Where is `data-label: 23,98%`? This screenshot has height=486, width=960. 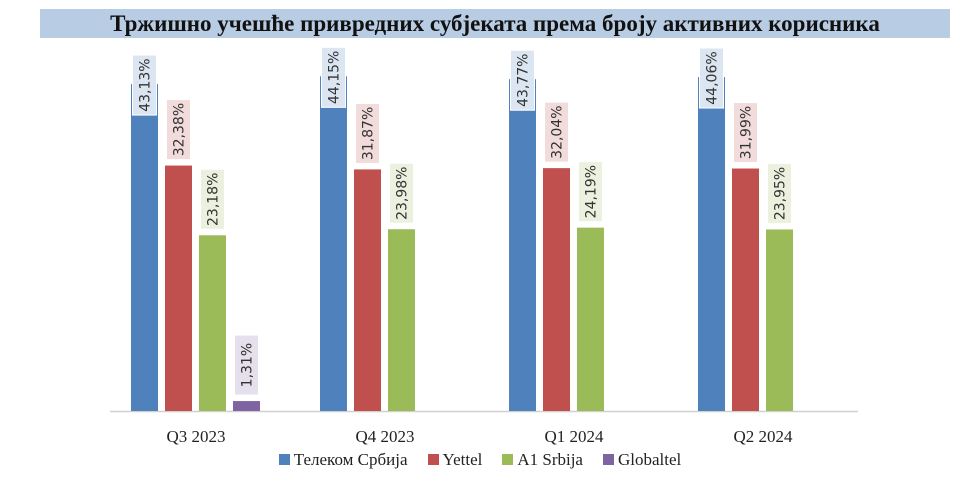
data-label: 23,98% is located at coordinates (403, 193).